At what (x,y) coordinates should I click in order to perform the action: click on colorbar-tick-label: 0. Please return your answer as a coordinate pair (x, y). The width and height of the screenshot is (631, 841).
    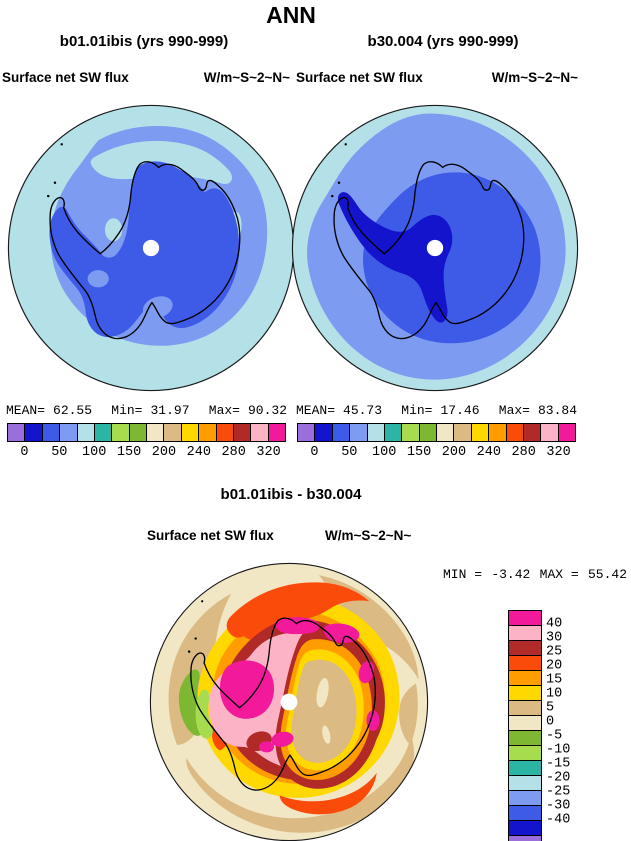
    Looking at the image, I should click on (24, 452).